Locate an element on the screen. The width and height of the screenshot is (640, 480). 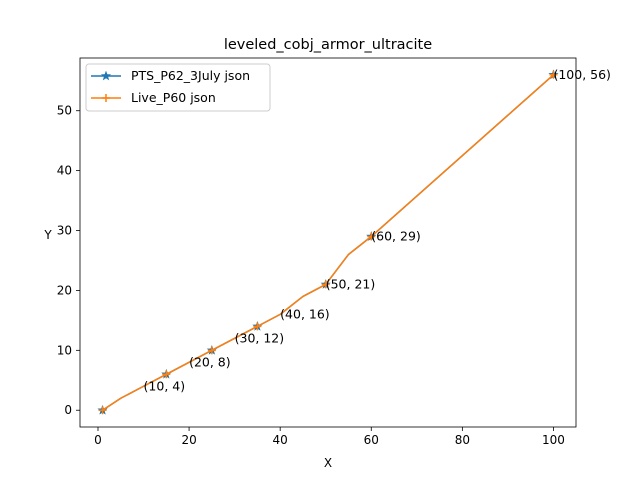
y-tick-label: 0 is located at coordinates (68, 410).